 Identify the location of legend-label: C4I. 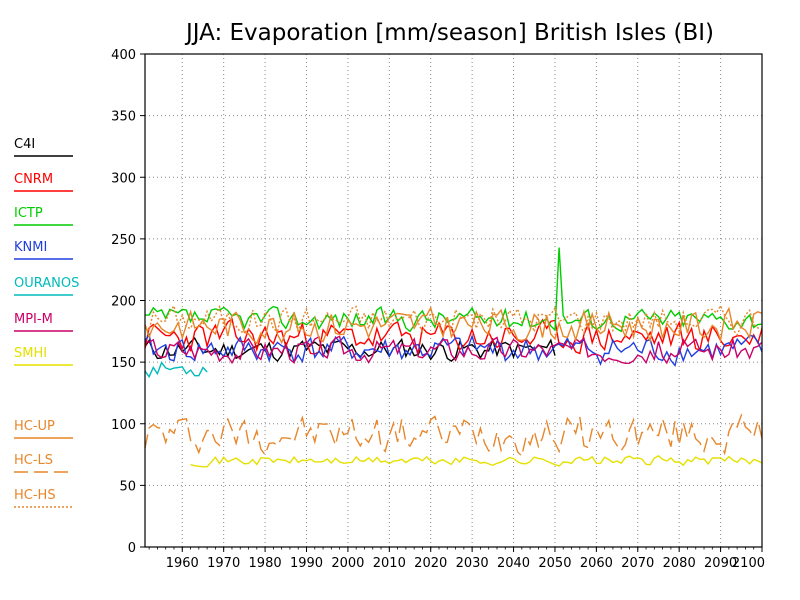
(24, 144).